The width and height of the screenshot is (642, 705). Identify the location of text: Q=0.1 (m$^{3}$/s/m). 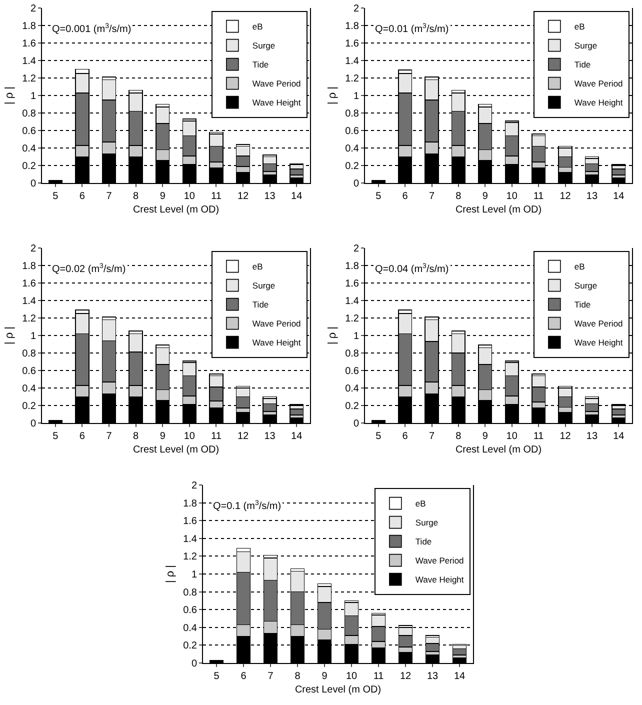
(247, 506).